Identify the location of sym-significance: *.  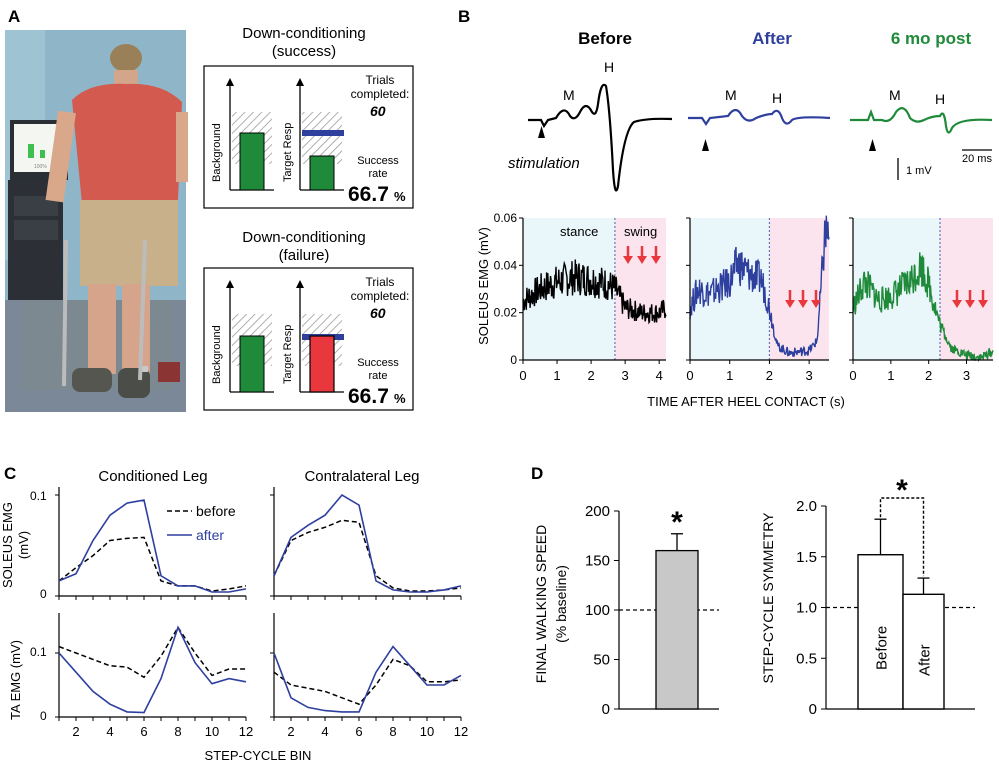
(902, 490).